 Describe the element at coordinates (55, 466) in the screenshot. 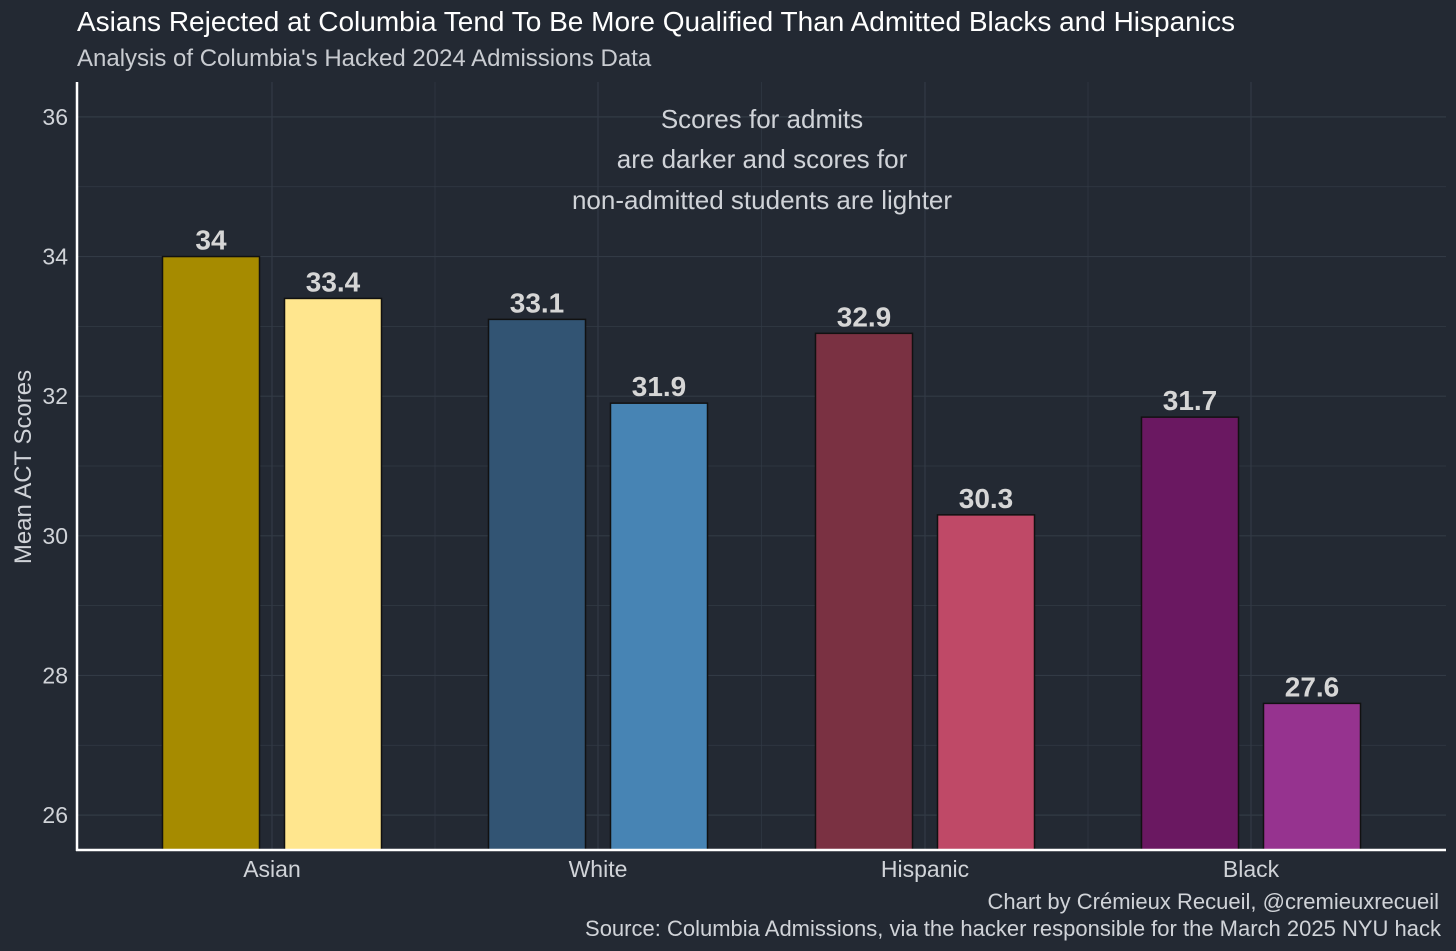

I see `y-axis-ticks: 26 28 30 32 34 36` at that location.